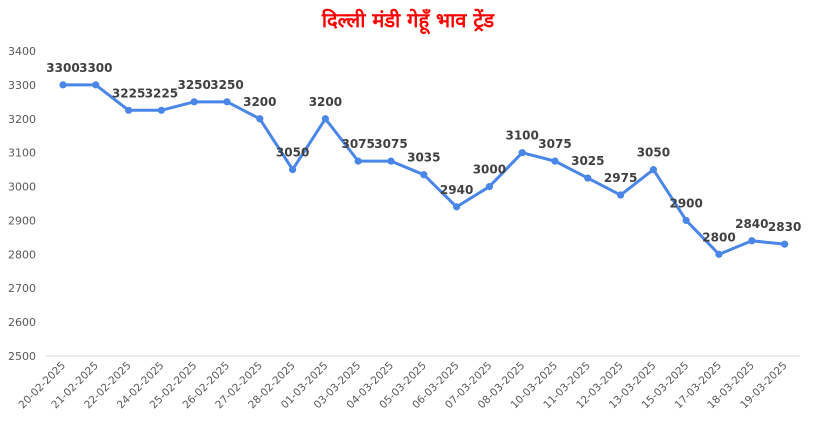  What do you see at coordinates (408, 21) in the screenshot?
I see `chart-title: दिल्ली मंडी गेहूँ भाव ट्रेंड` at bounding box center [408, 21].